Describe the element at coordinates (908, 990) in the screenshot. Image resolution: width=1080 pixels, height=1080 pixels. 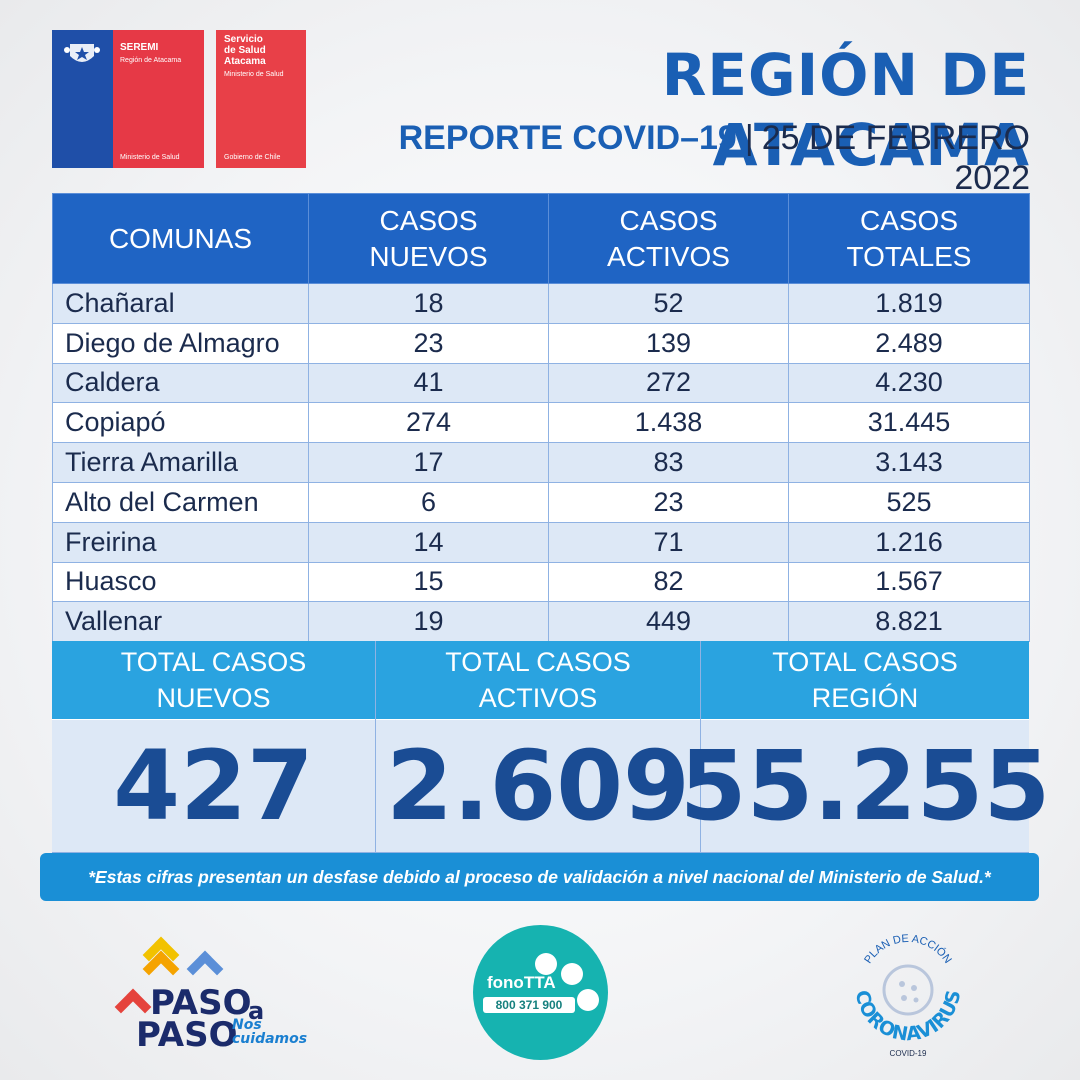
I see `virus-icon` at that location.